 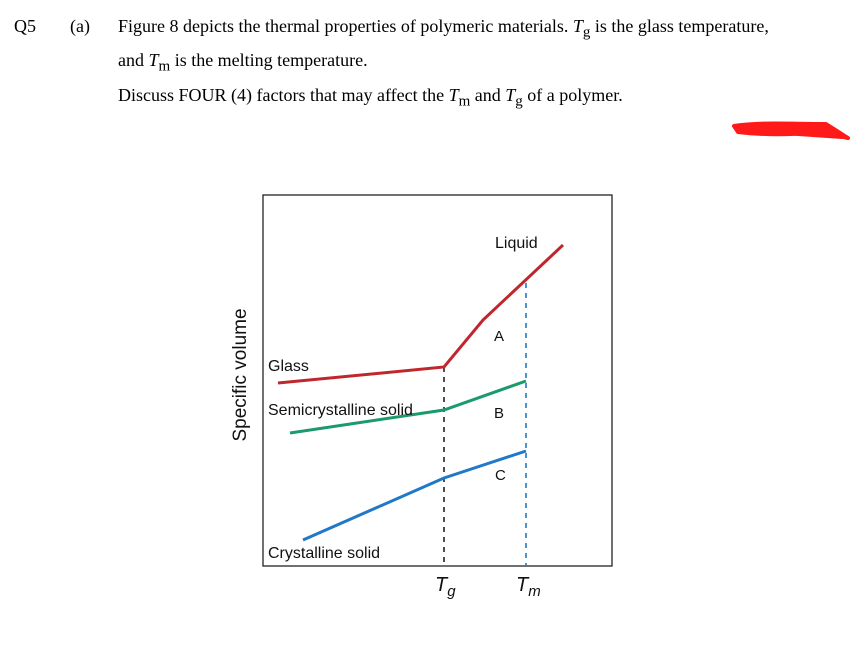 What do you see at coordinates (80, 26) in the screenshot?
I see `question-part: (a)` at bounding box center [80, 26].